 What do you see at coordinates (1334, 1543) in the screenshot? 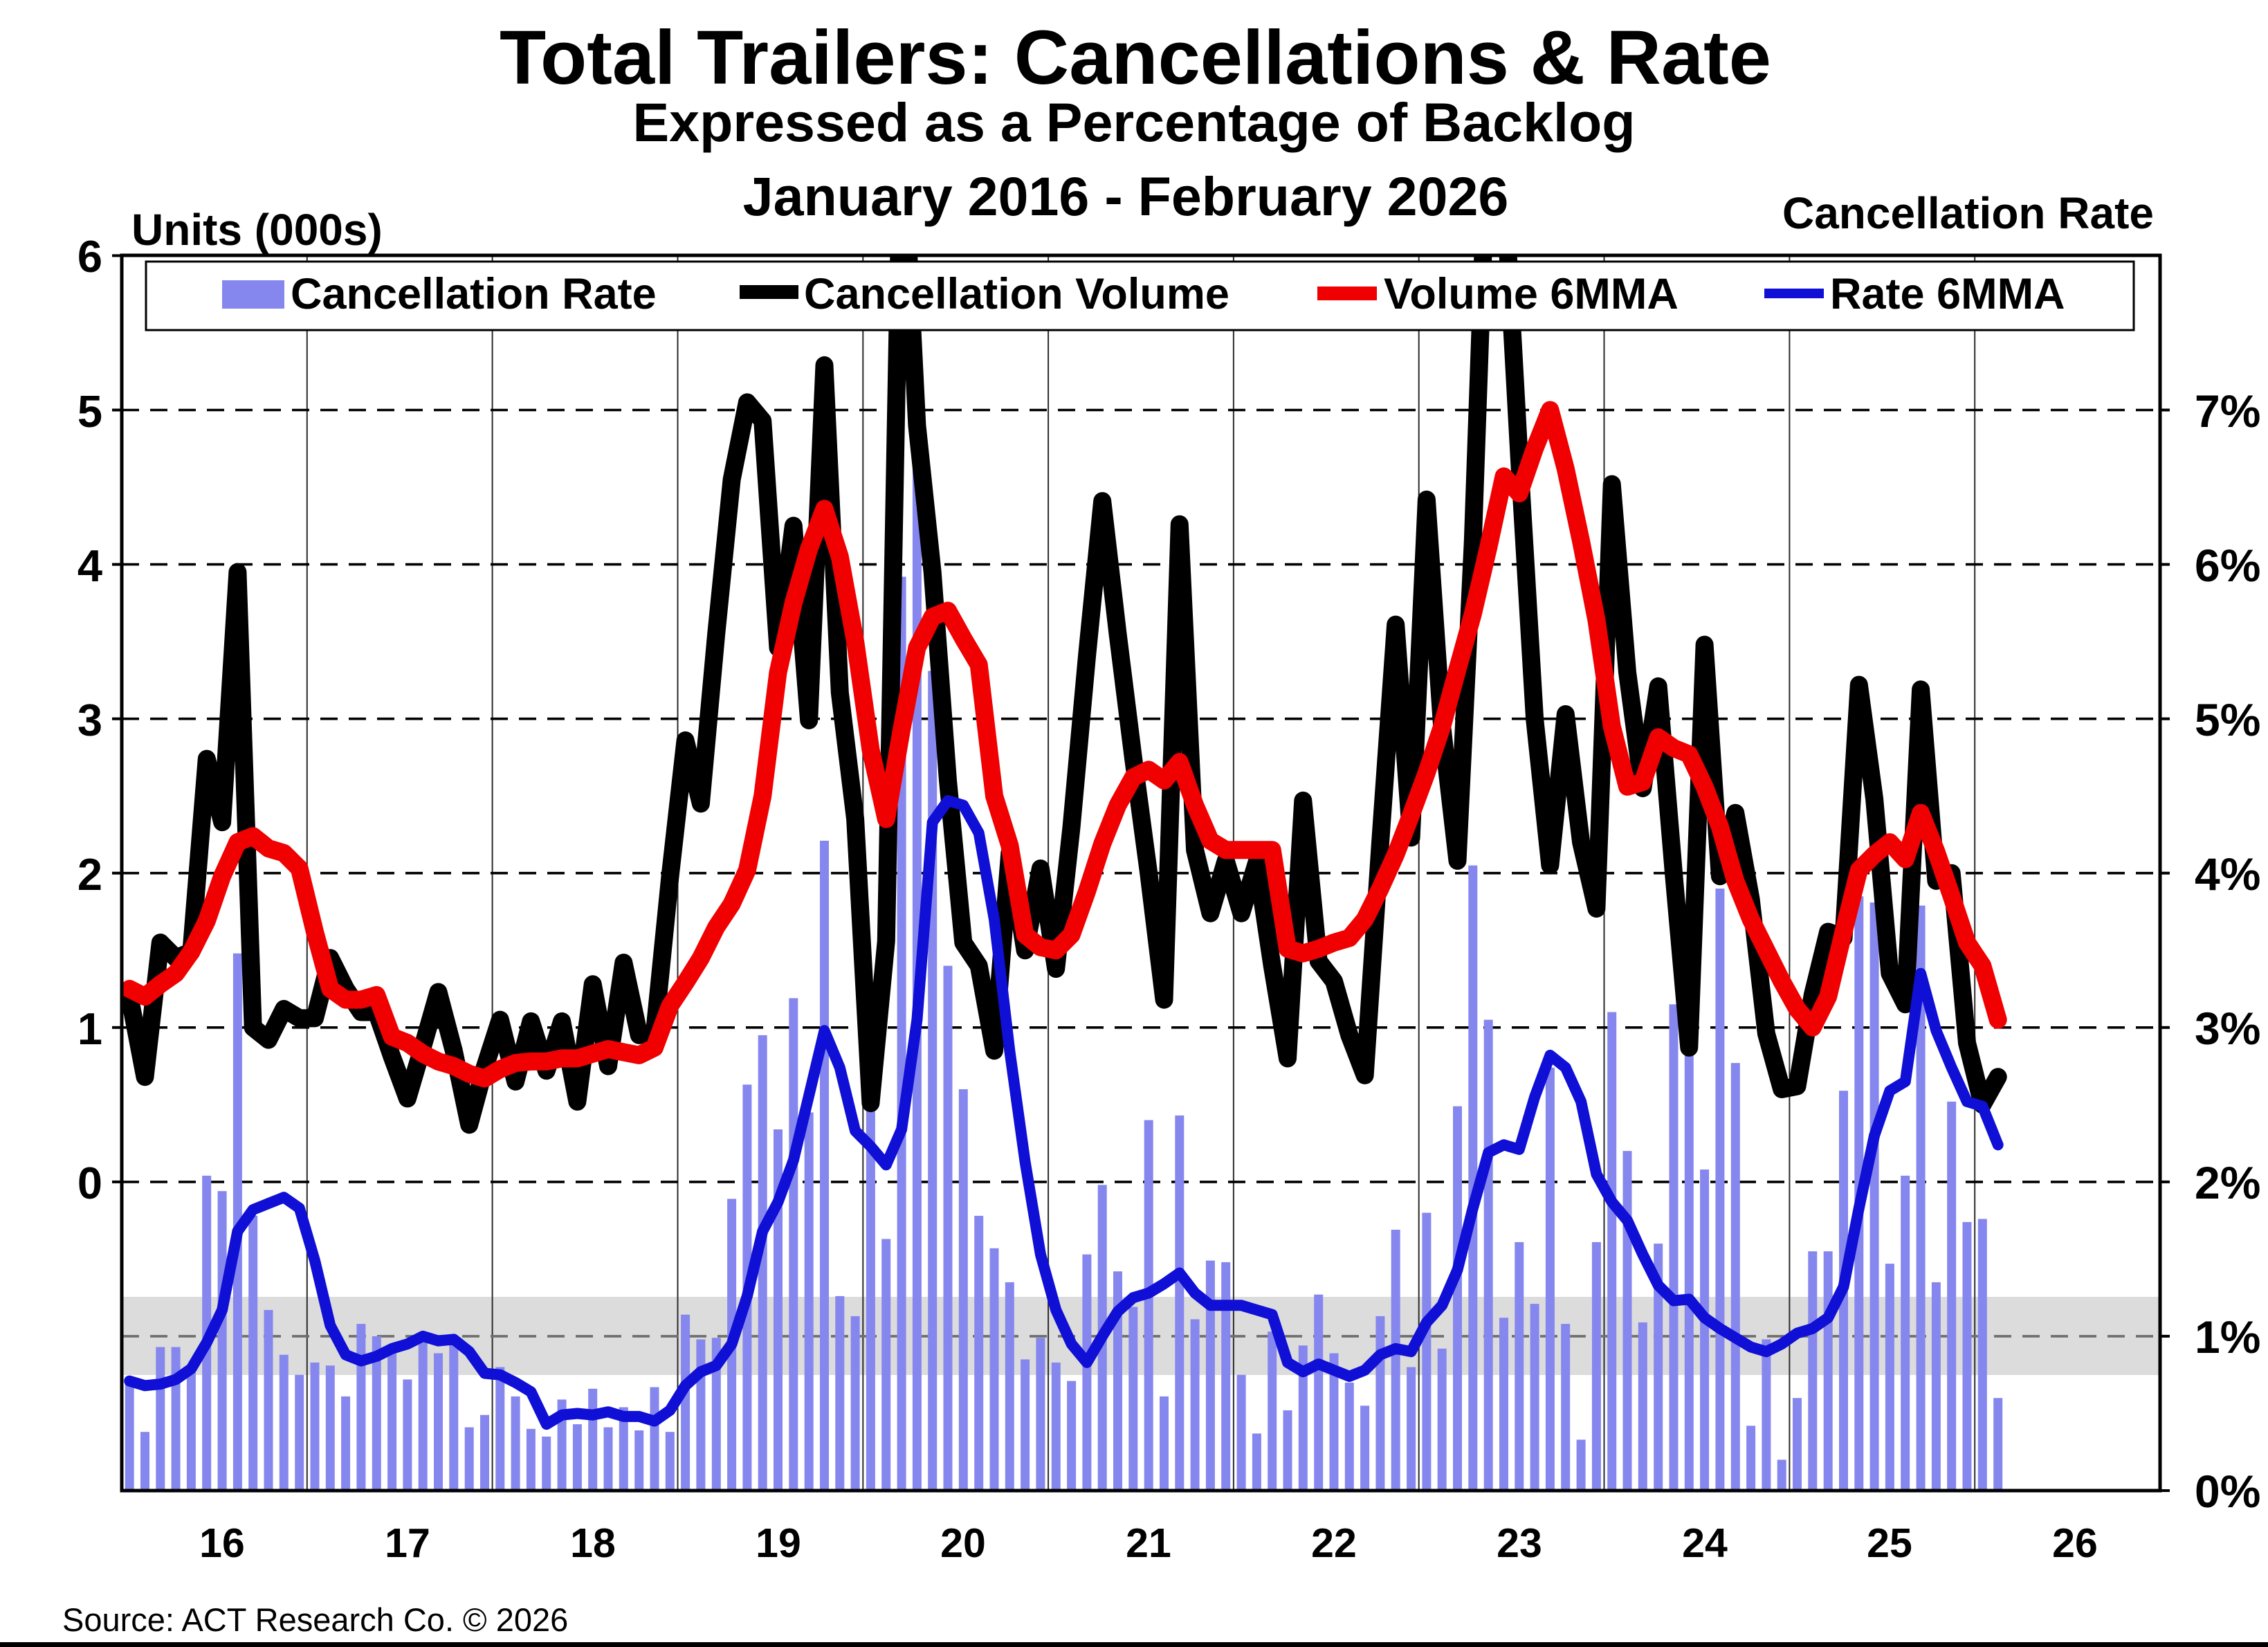
I see `svg-text: 22` at bounding box center [1334, 1543].